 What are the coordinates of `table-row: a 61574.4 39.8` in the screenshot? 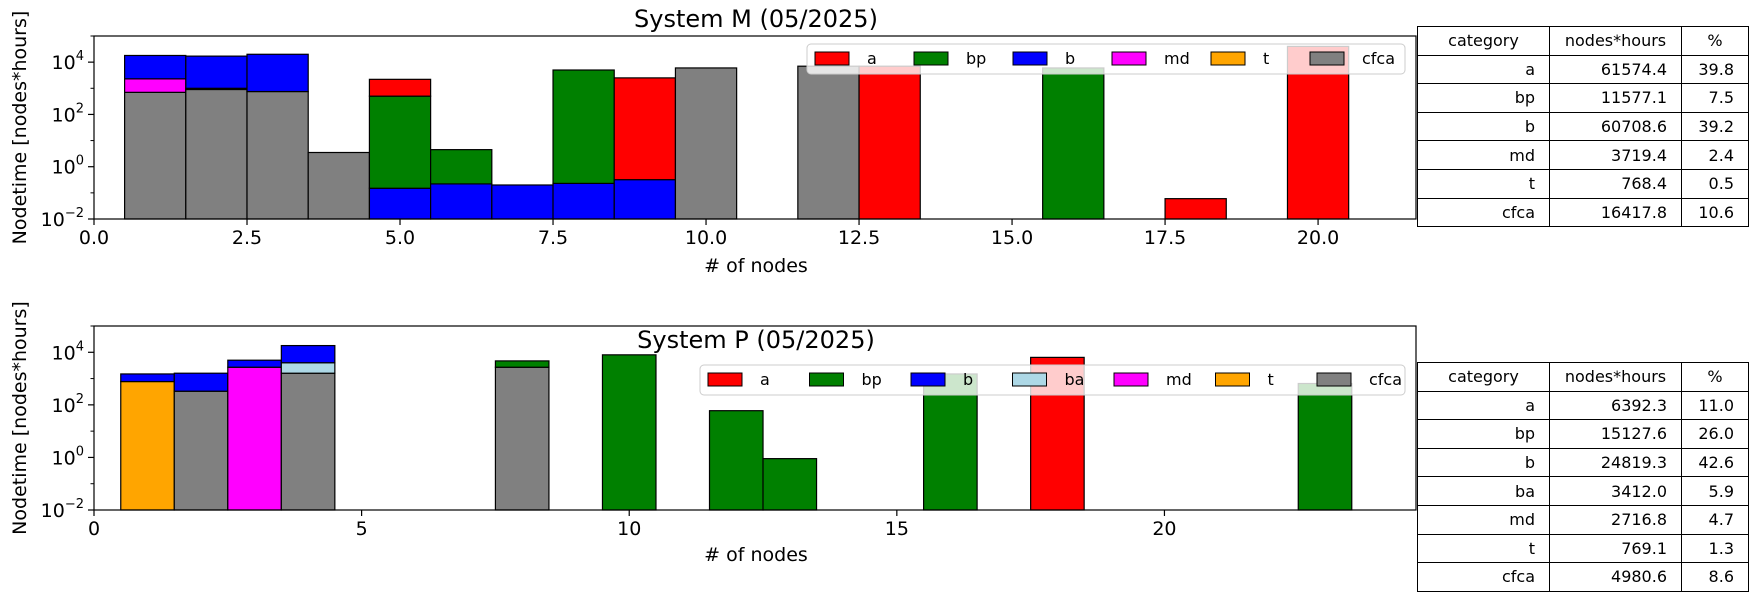 It's located at (1583, 69).